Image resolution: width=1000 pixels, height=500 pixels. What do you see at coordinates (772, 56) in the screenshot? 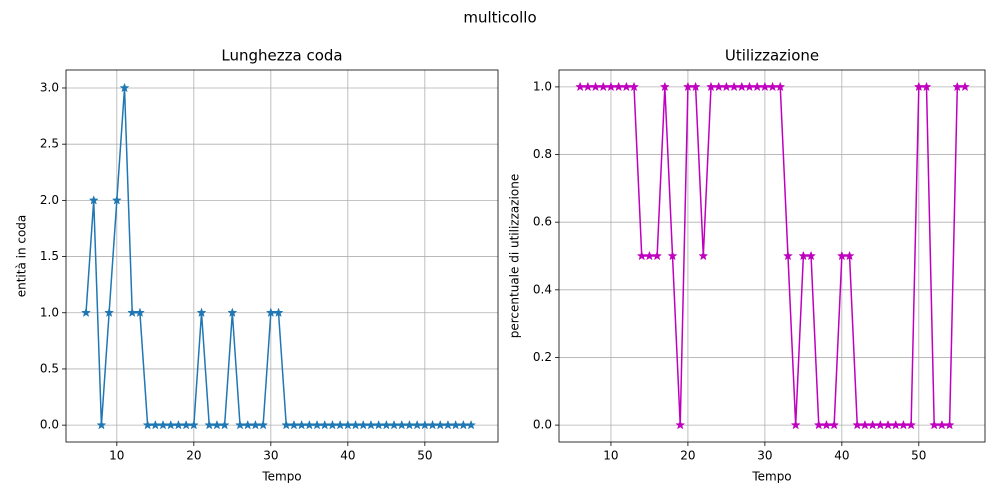
I see `chart-title: Utilizzazione` at bounding box center [772, 56].